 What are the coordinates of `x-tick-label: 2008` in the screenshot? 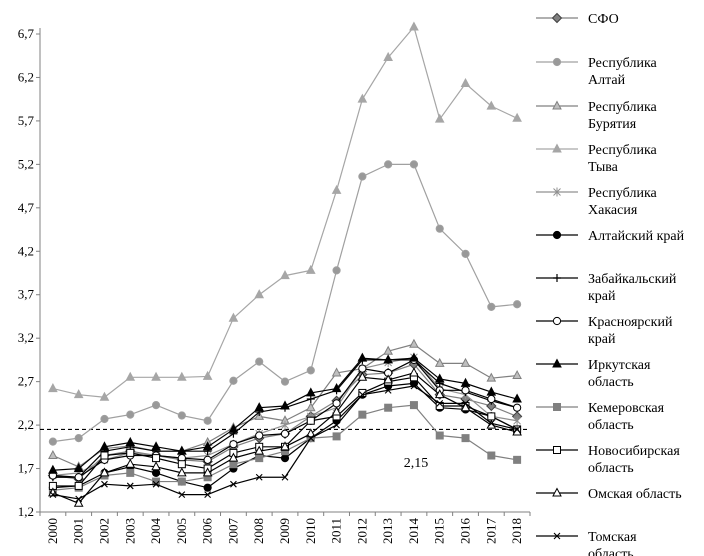 It's located at (258, 531).